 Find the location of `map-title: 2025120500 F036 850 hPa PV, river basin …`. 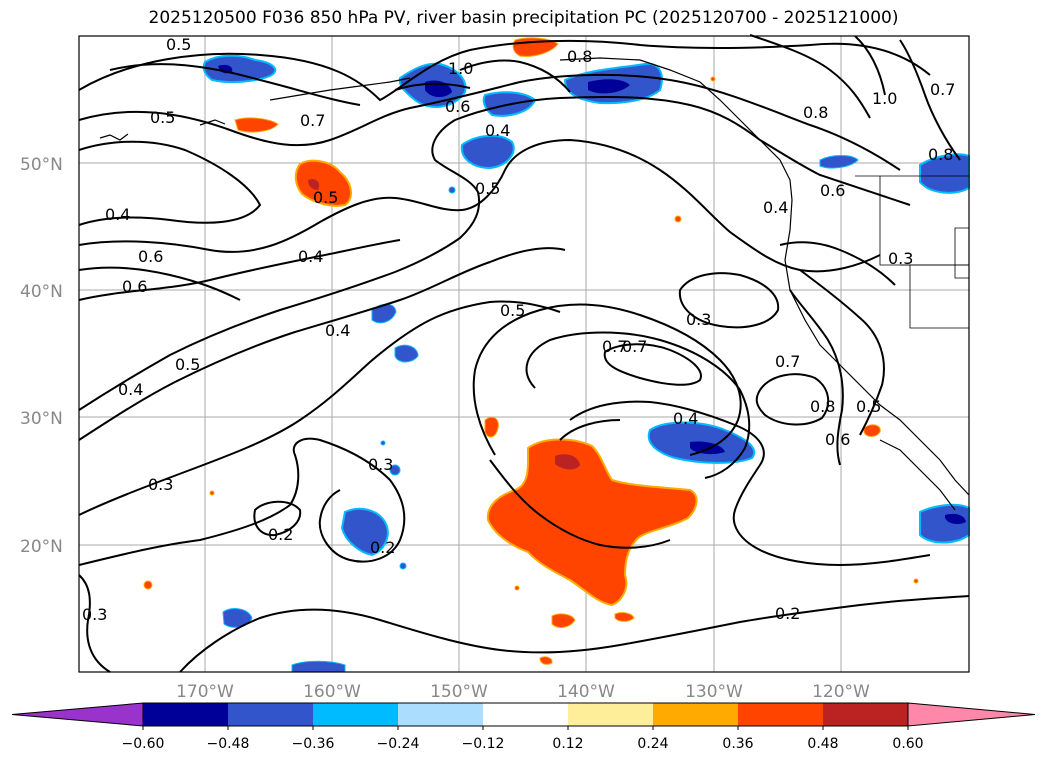

map-title: 2025120500 F036 850 hPa PV, river basin … is located at coordinates (523, 18).